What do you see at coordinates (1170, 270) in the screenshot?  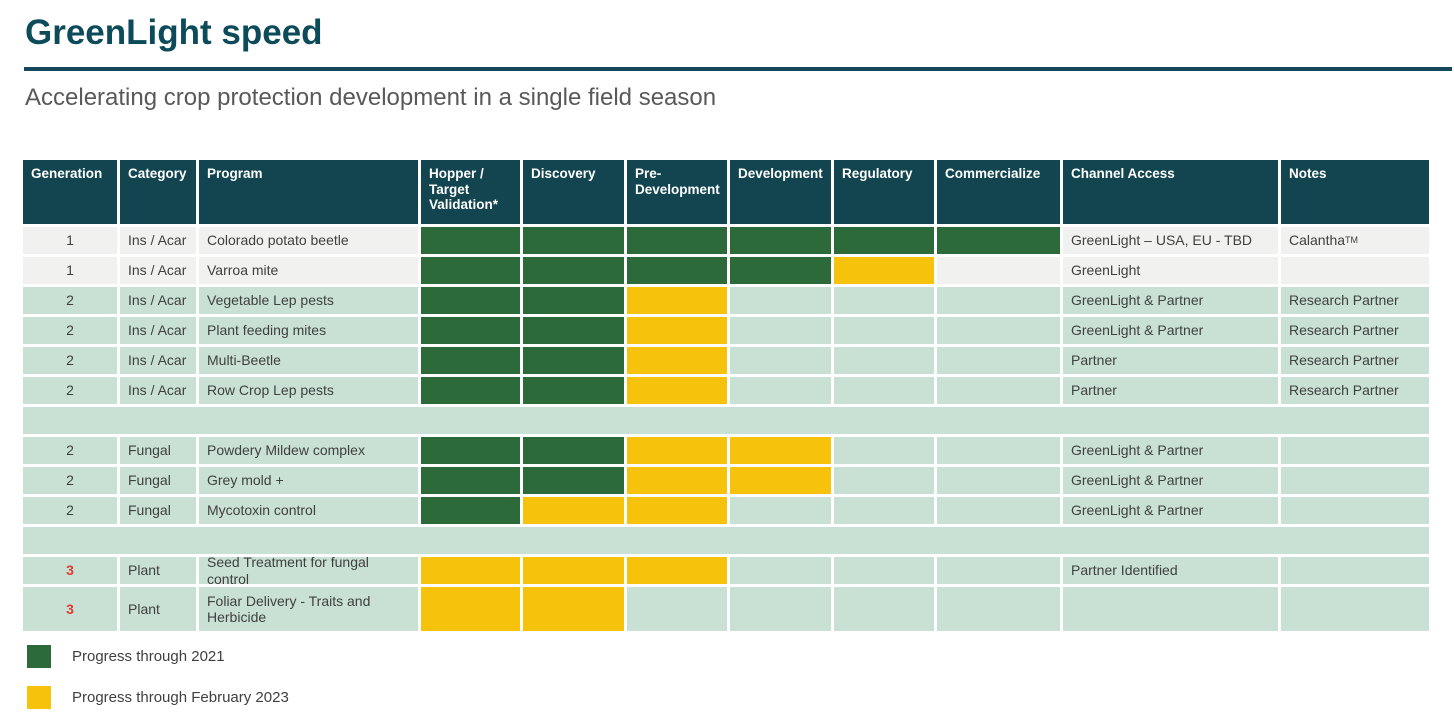 I see `channel-access-cell: GreenLight` at bounding box center [1170, 270].